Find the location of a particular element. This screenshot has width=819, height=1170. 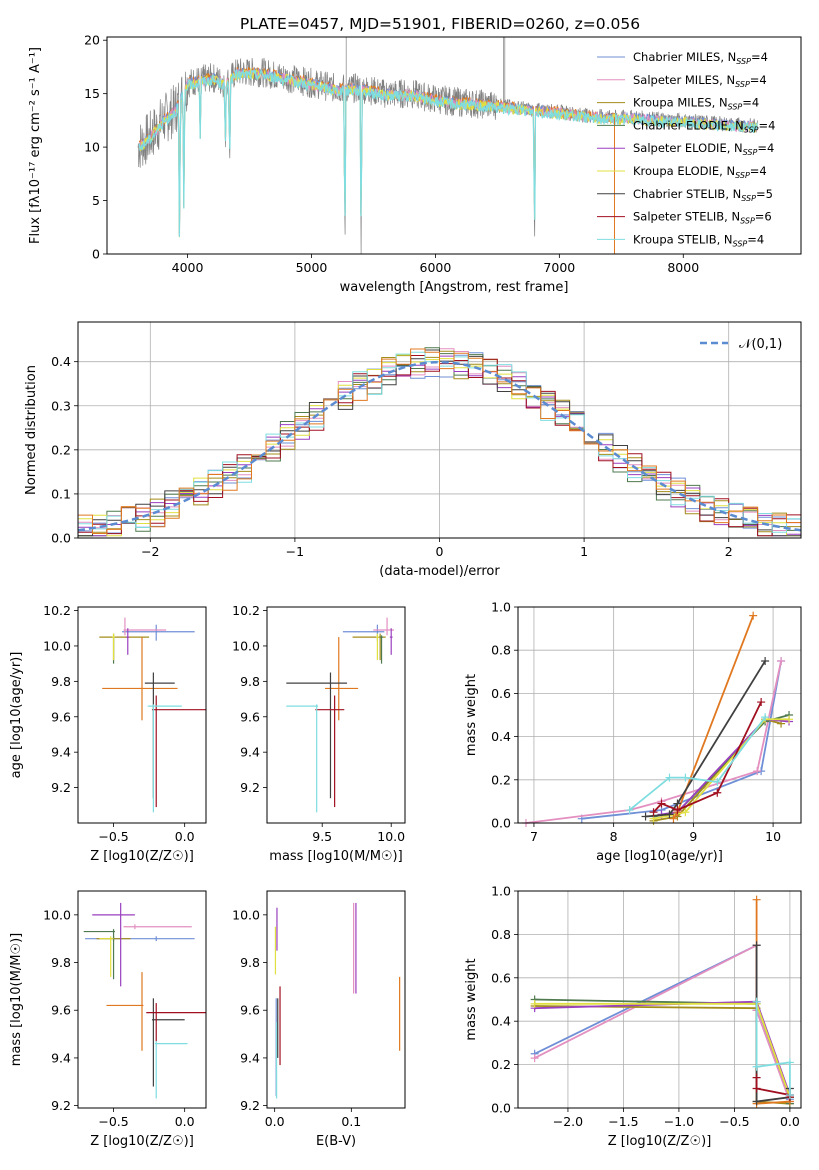

x-tick-label: 4000 is located at coordinates (188, 267).